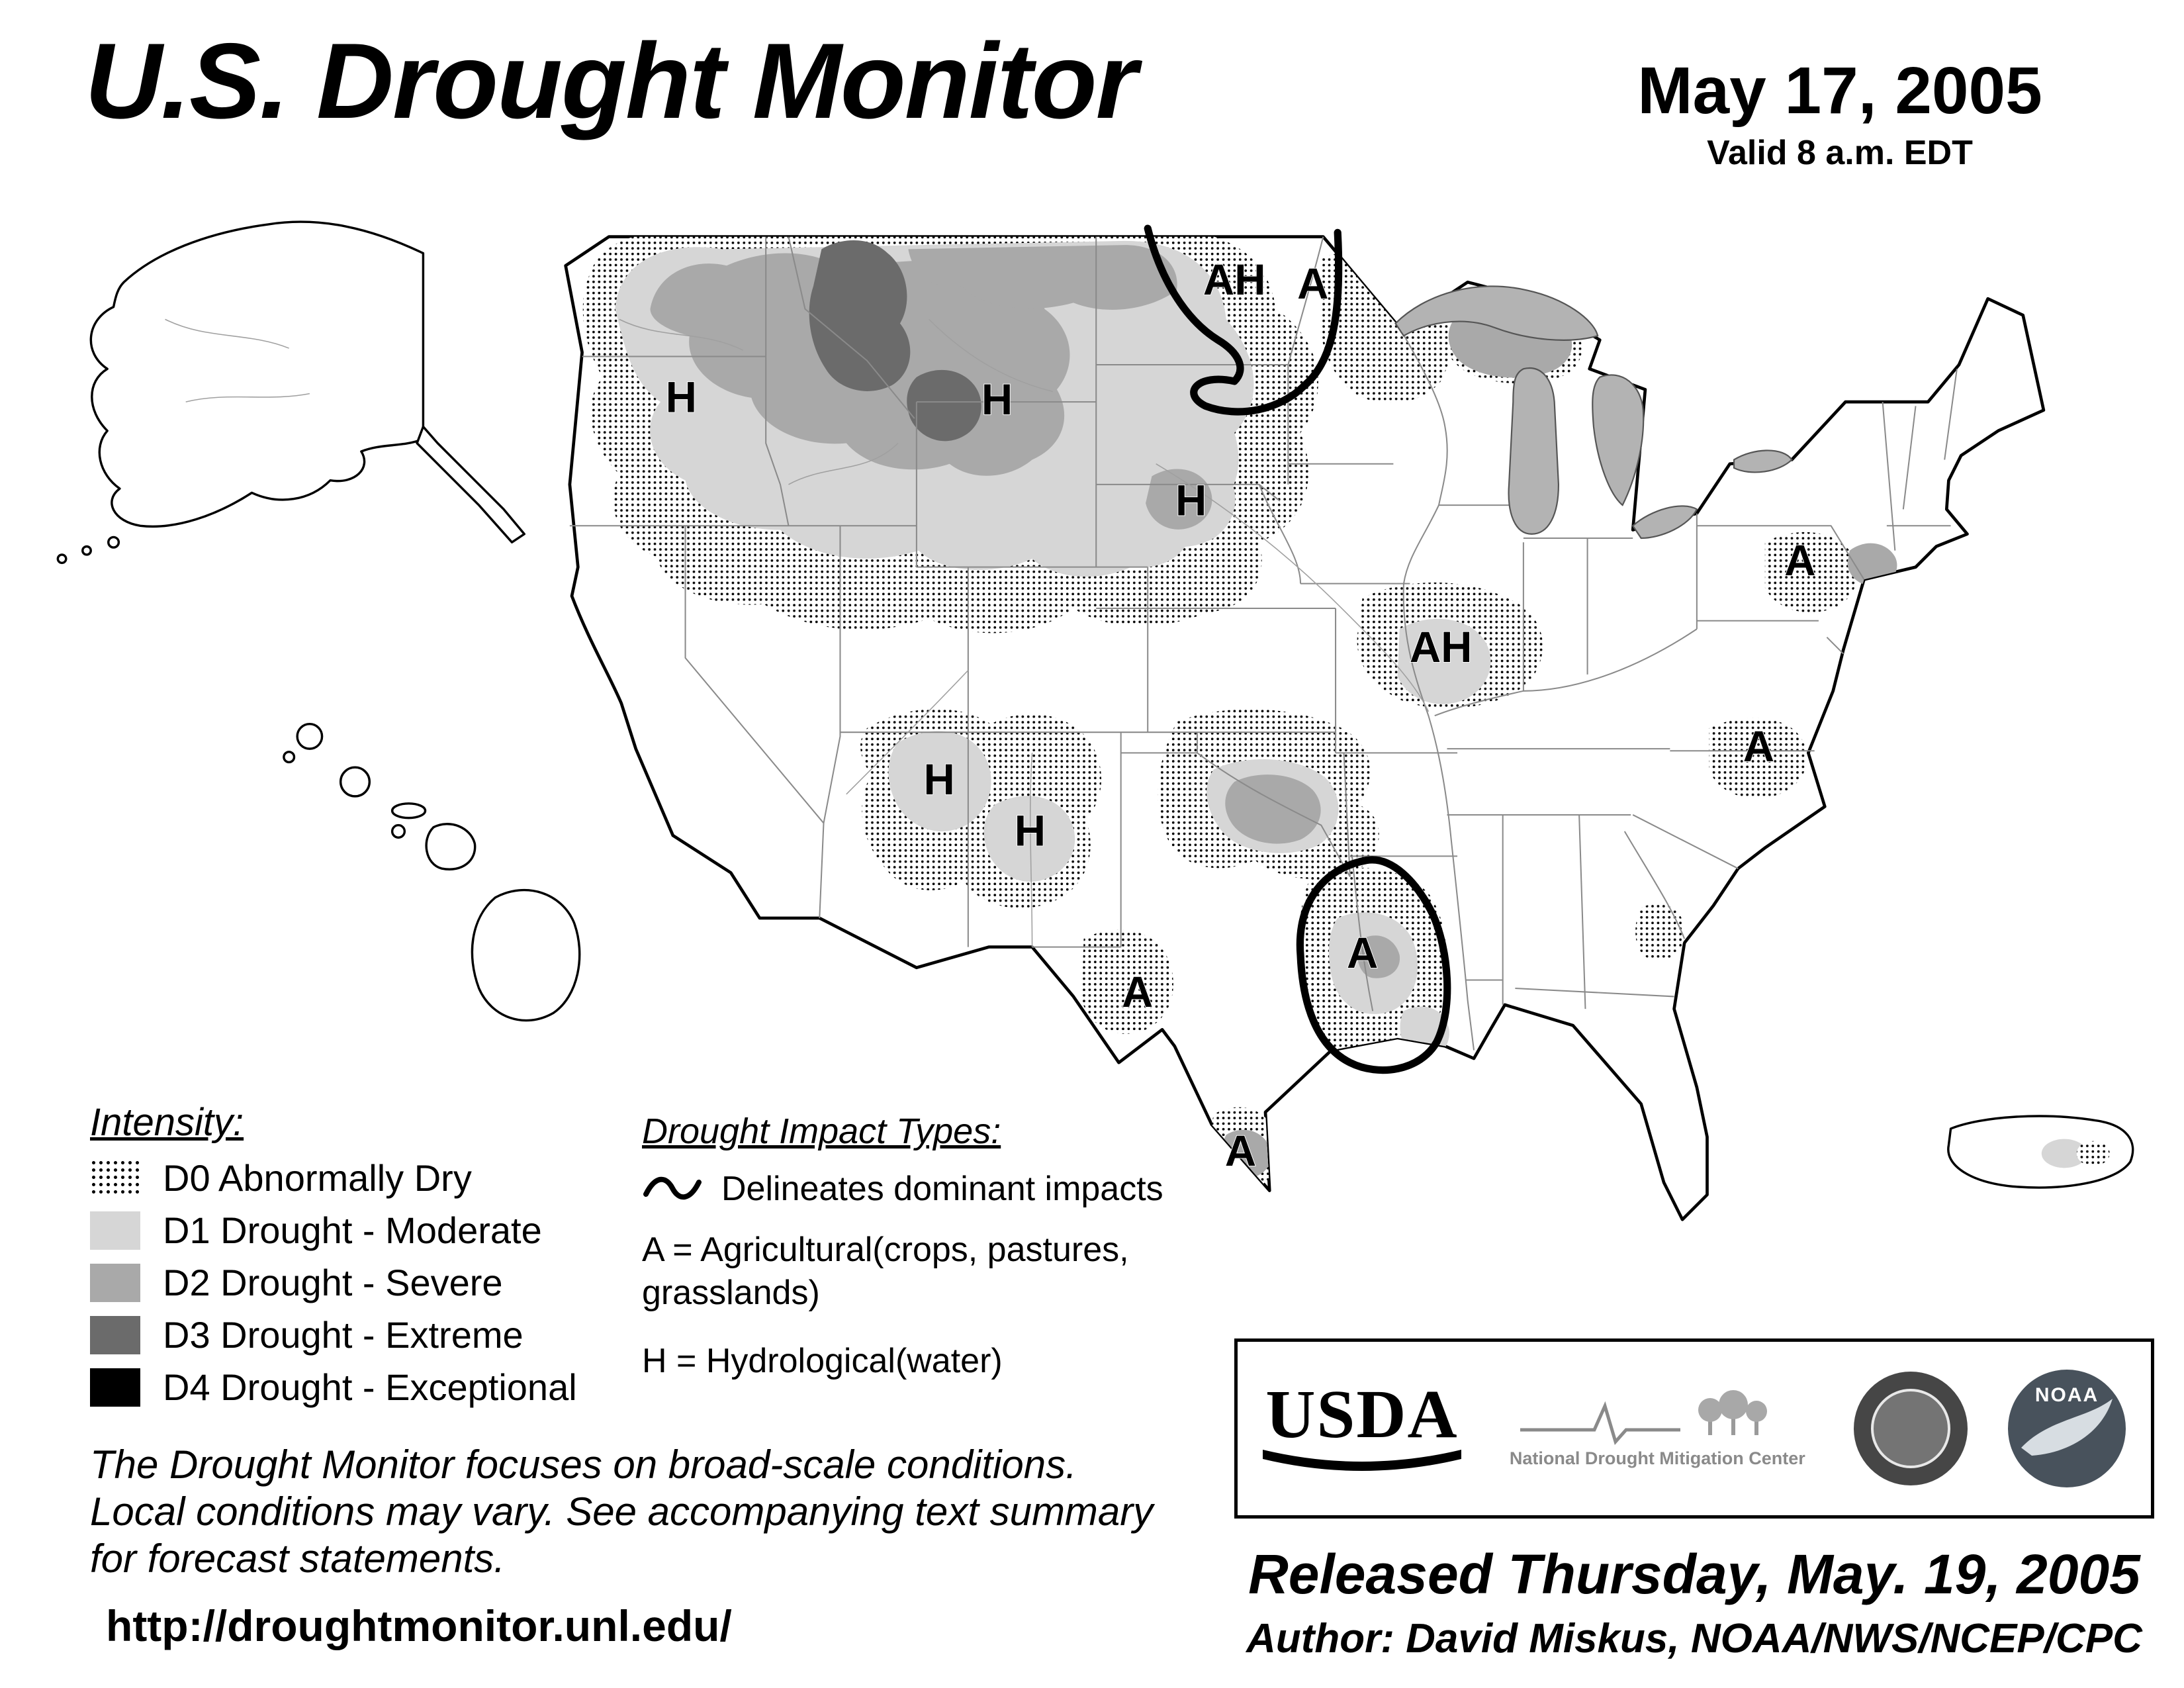 The height and width of the screenshot is (1688, 2184). Describe the element at coordinates (1534, 451) in the screenshot. I see `lake-michigan` at that location.